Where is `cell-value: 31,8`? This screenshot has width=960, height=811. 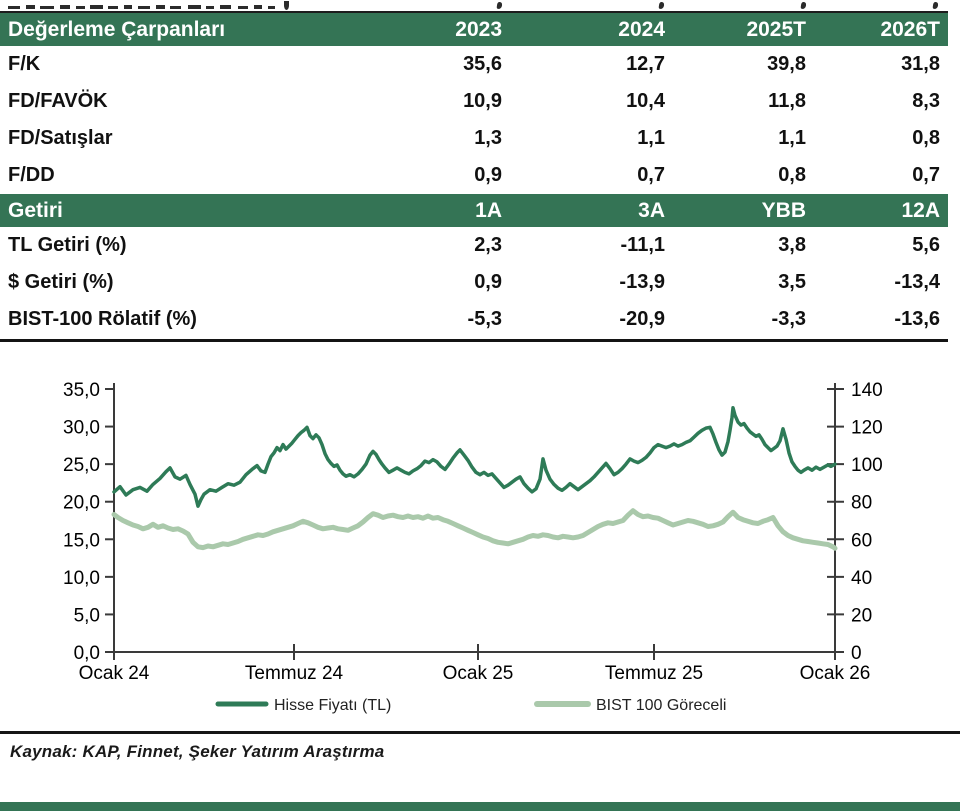
cell-value: 31,8 is located at coordinates (920, 64).